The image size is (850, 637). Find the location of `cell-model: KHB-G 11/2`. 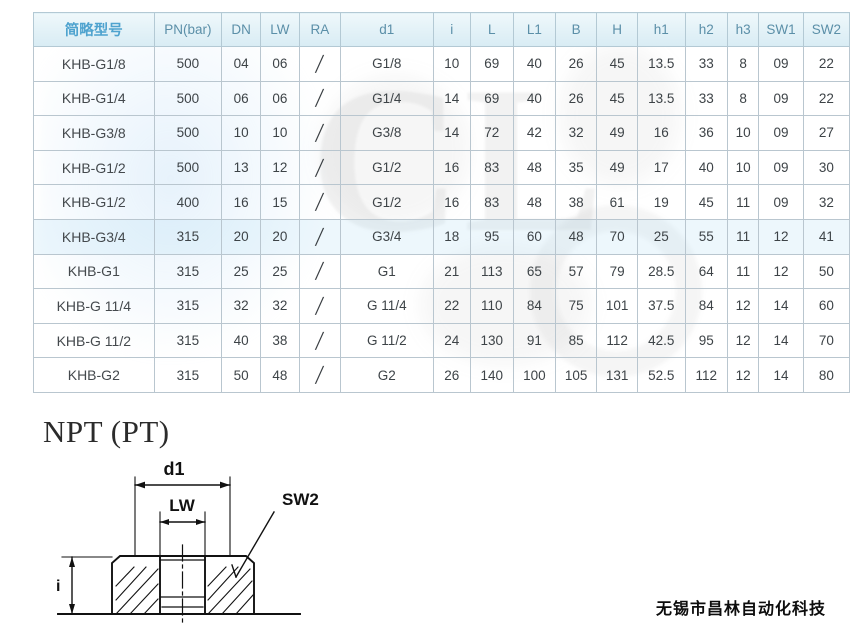

cell-model: KHB-G 11/2 is located at coordinates (94, 340).